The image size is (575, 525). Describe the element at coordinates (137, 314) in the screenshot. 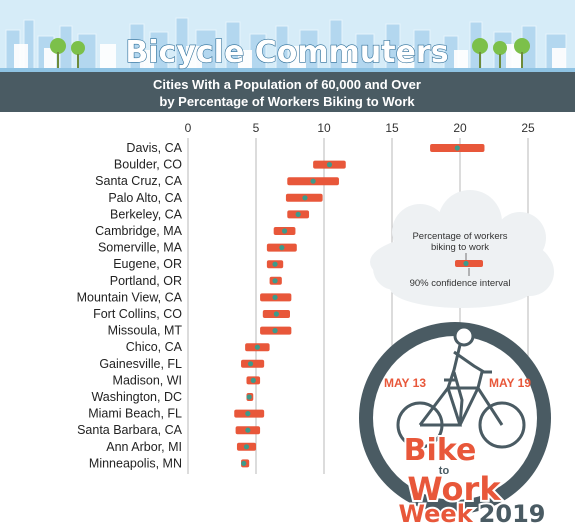

I see `city-label: Fort Collins, CO` at that location.